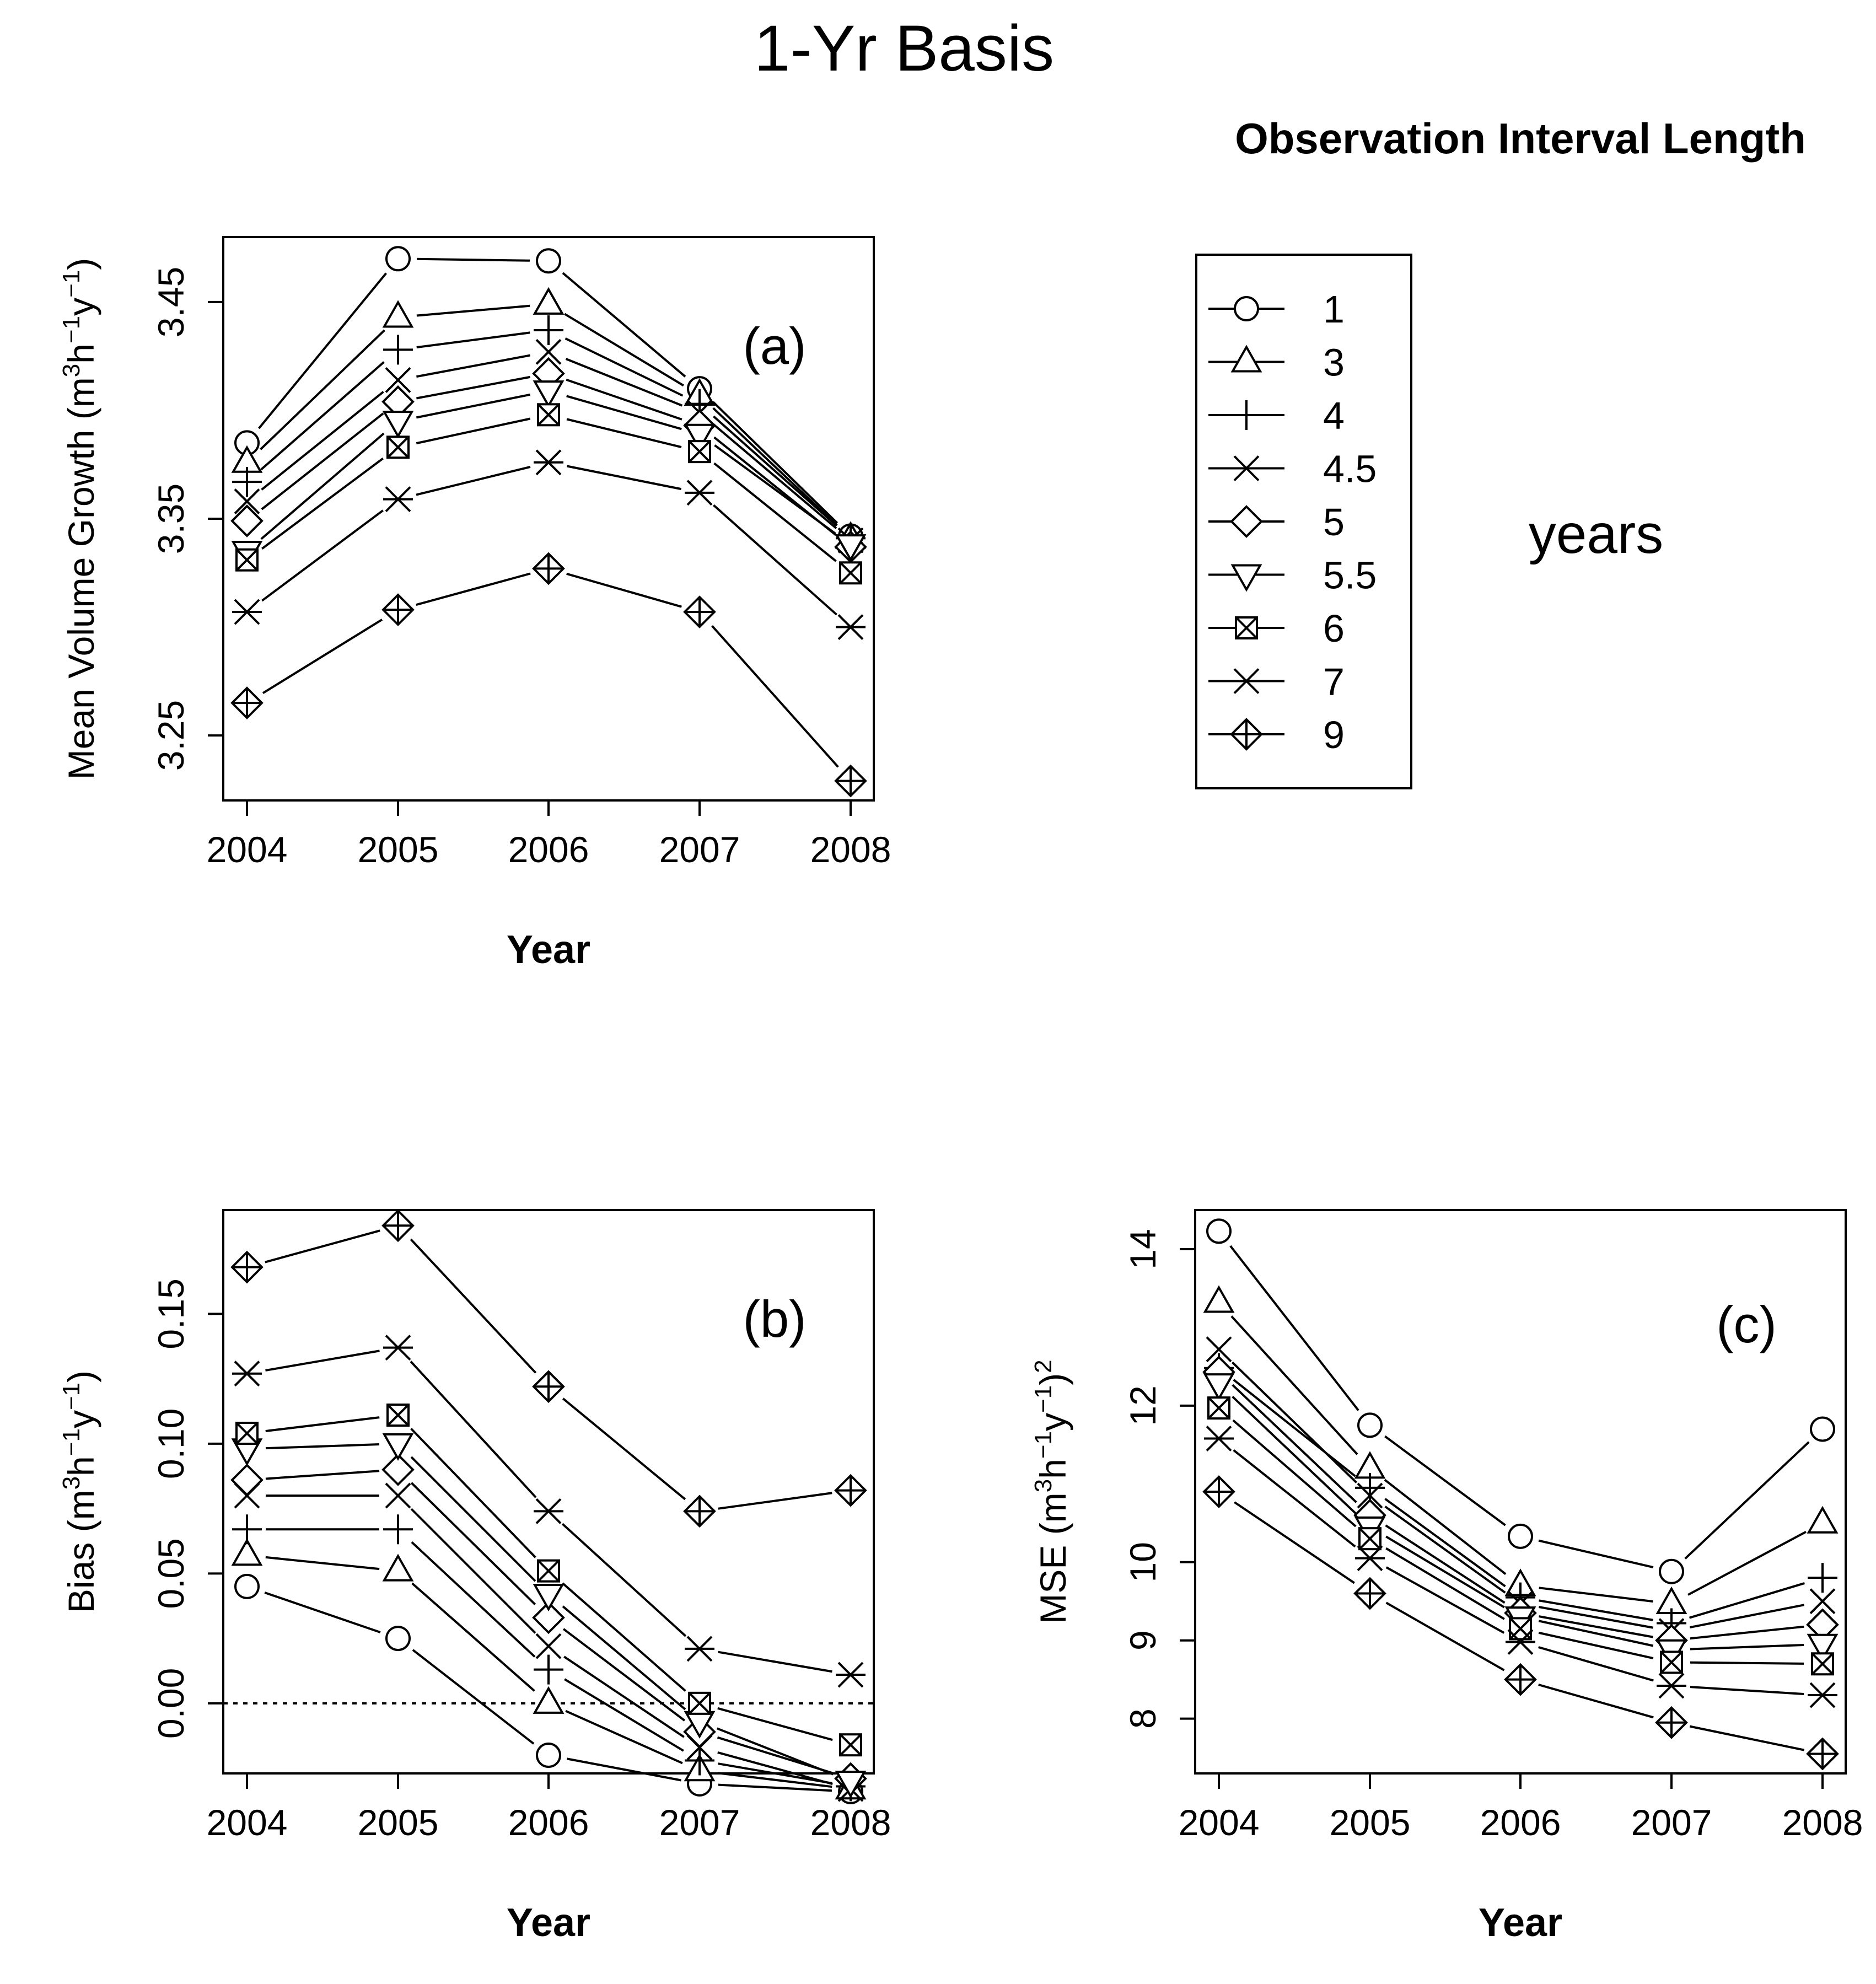 This screenshot has height=1984, width=1876. What do you see at coordinates (1247, 627) in the screenshot?
I see `legend-symbol-boxed-cross` at bounding box center [1247, 627].